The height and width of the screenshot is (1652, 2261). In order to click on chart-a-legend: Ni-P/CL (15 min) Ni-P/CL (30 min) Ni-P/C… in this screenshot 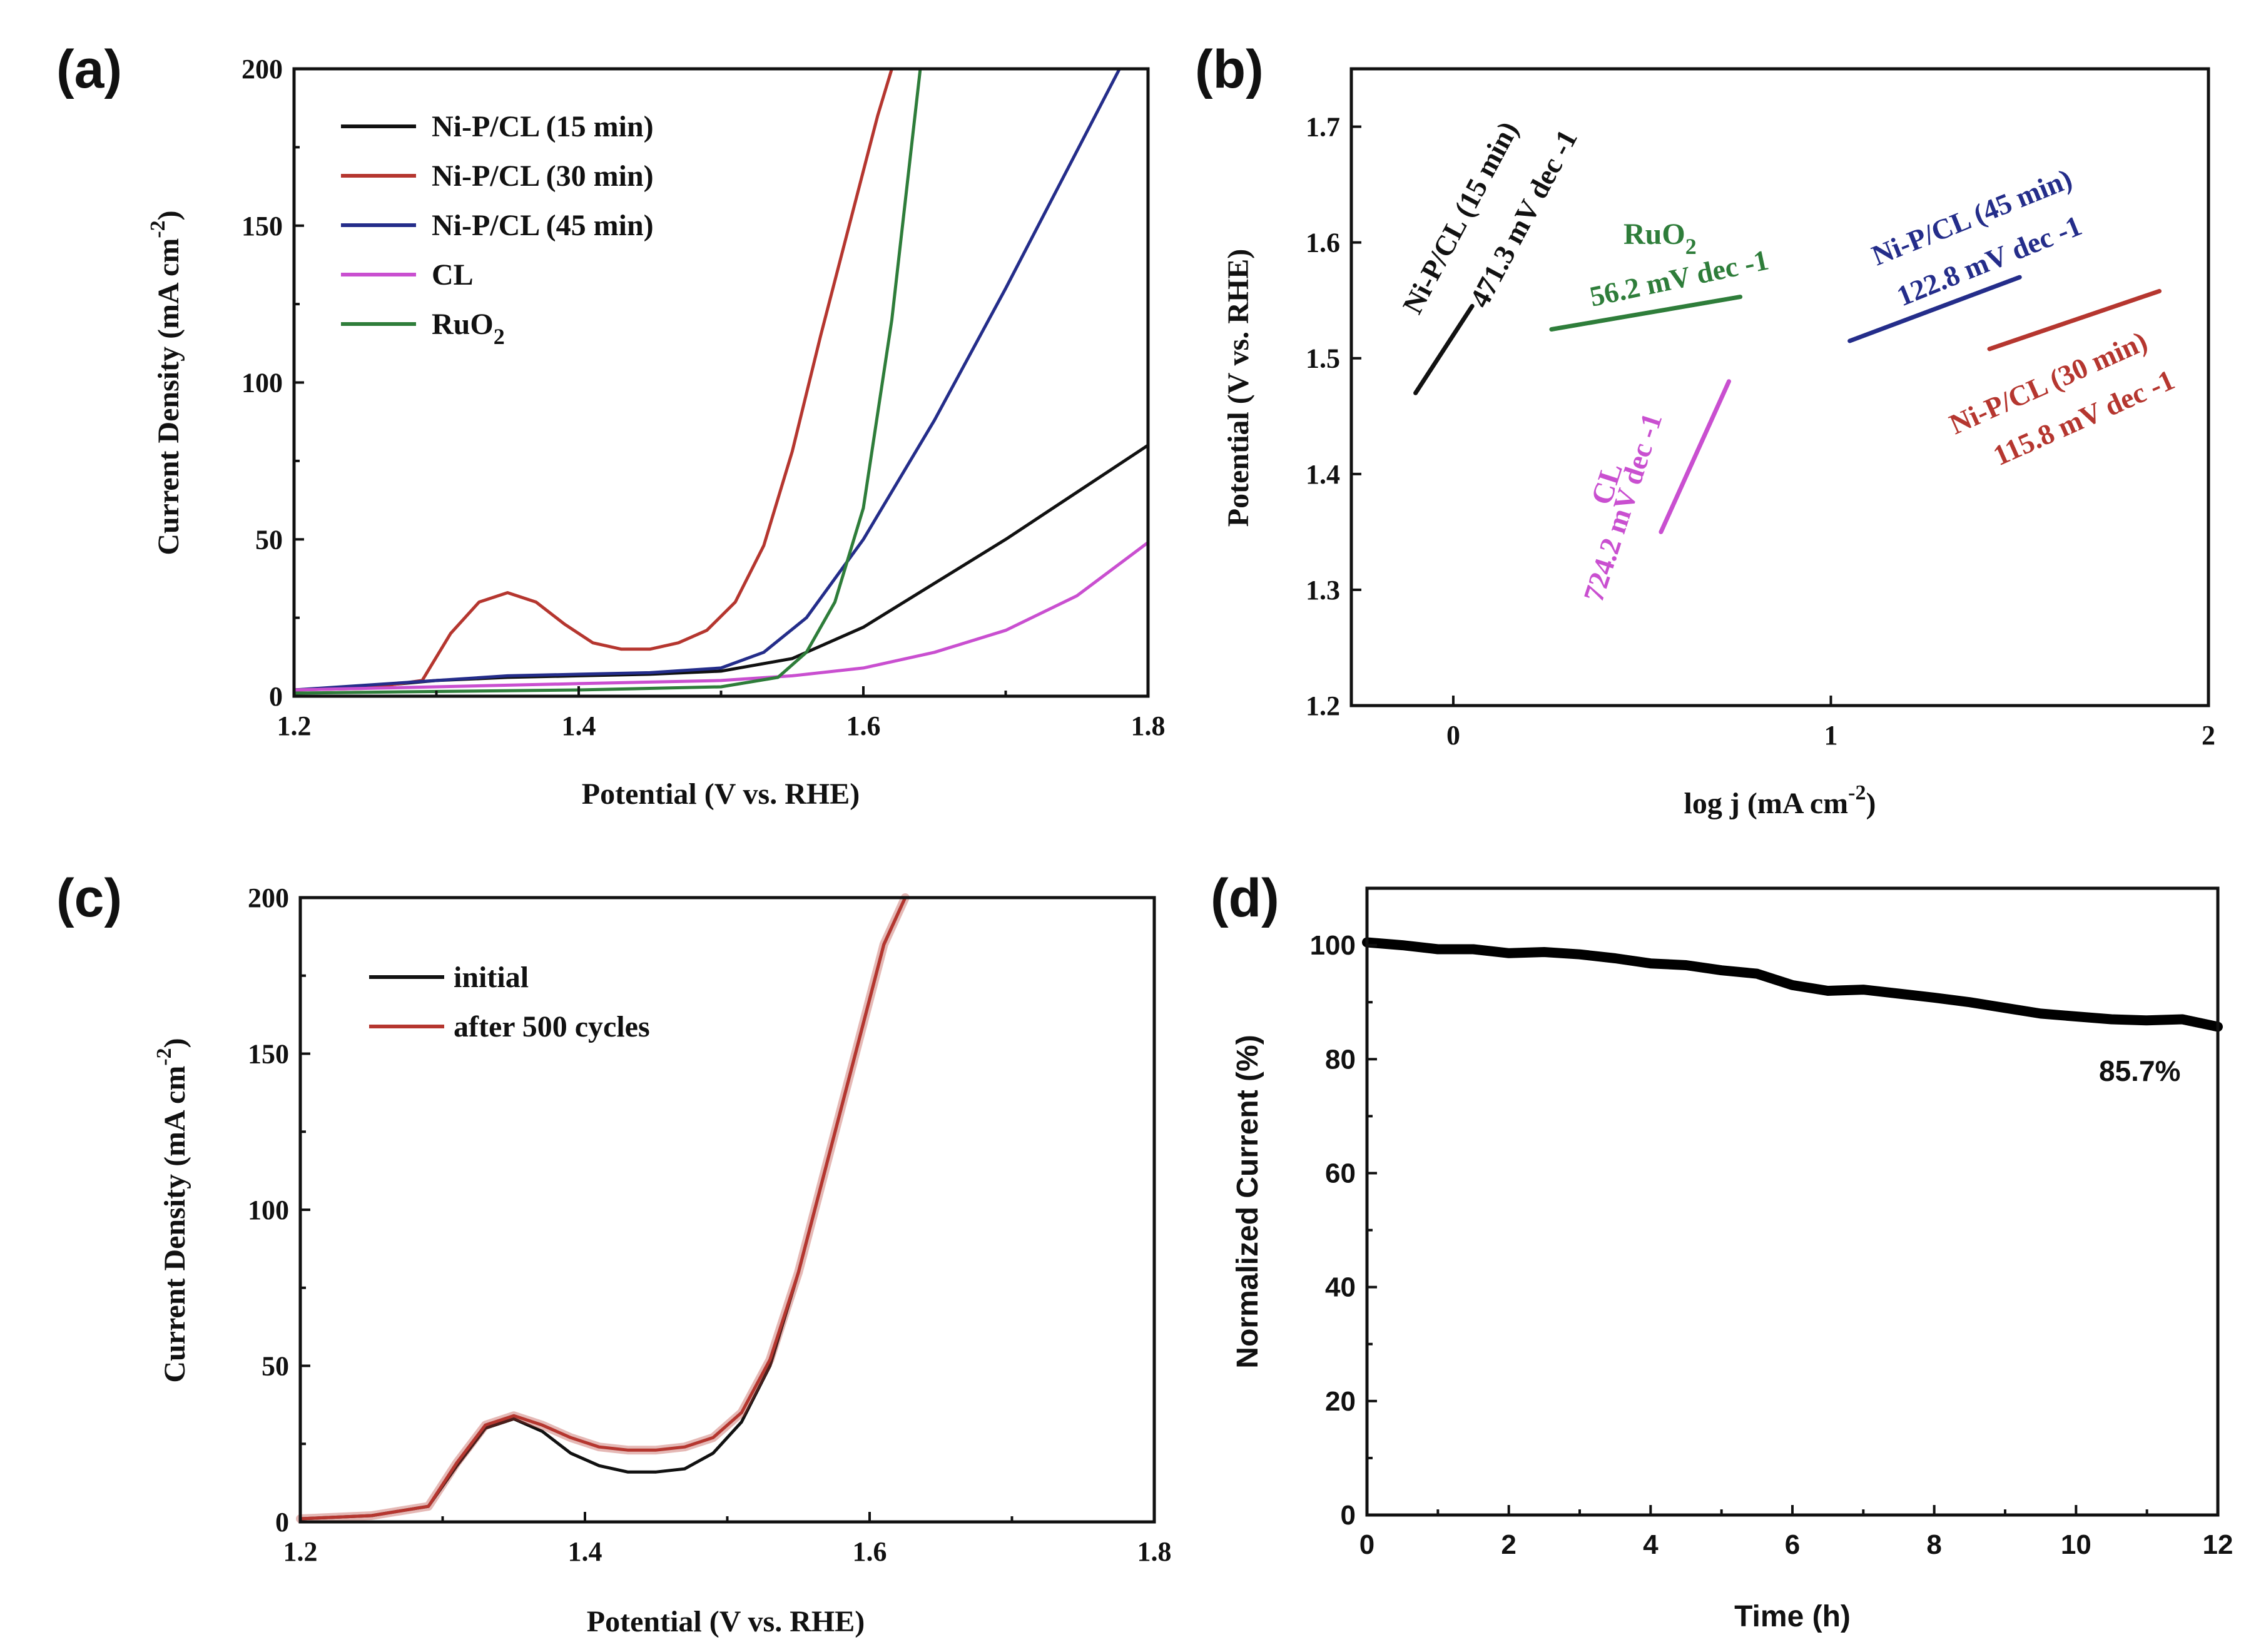, I will do `click(497, 230)`.